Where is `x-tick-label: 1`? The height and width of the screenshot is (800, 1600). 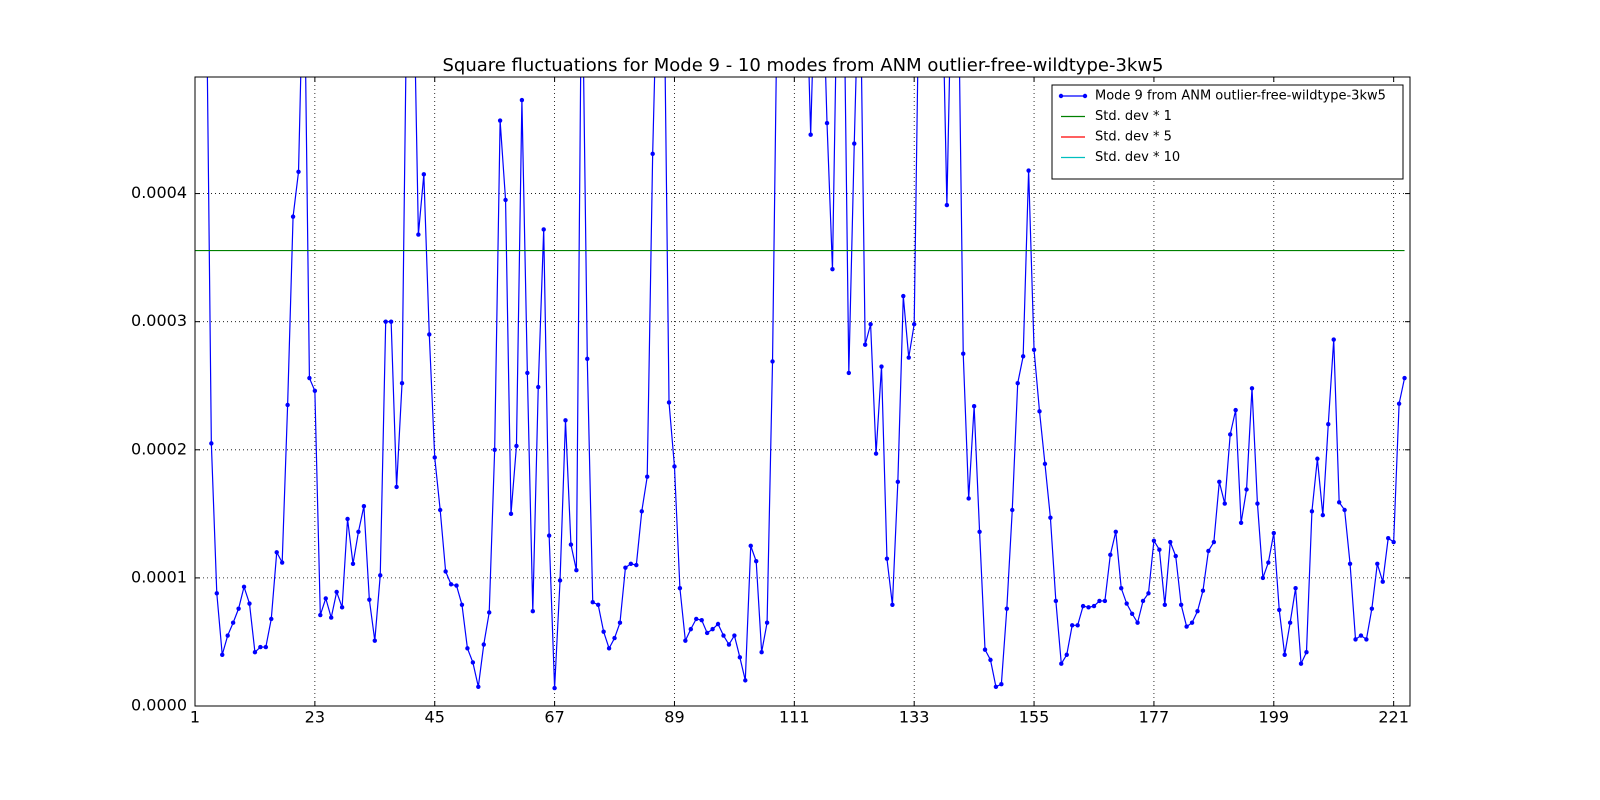
x-tick-label: 1 is located at coordinates (195, 717).